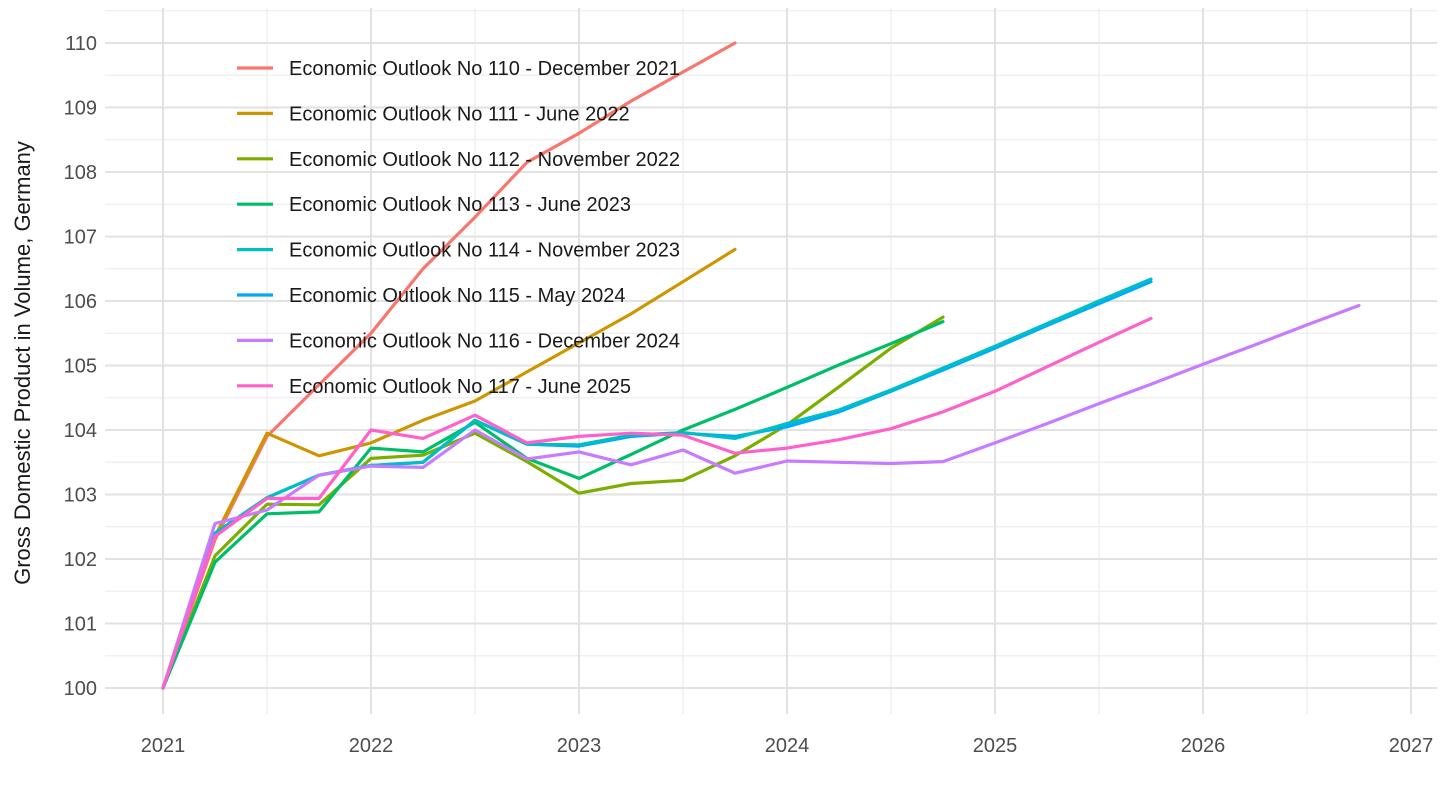 This screenshot has width=1440, height=810. What do you see at coordinates (80, 173) in the screenshot?
I see `y-tick-label: 108` at bounding box center [80, 173].